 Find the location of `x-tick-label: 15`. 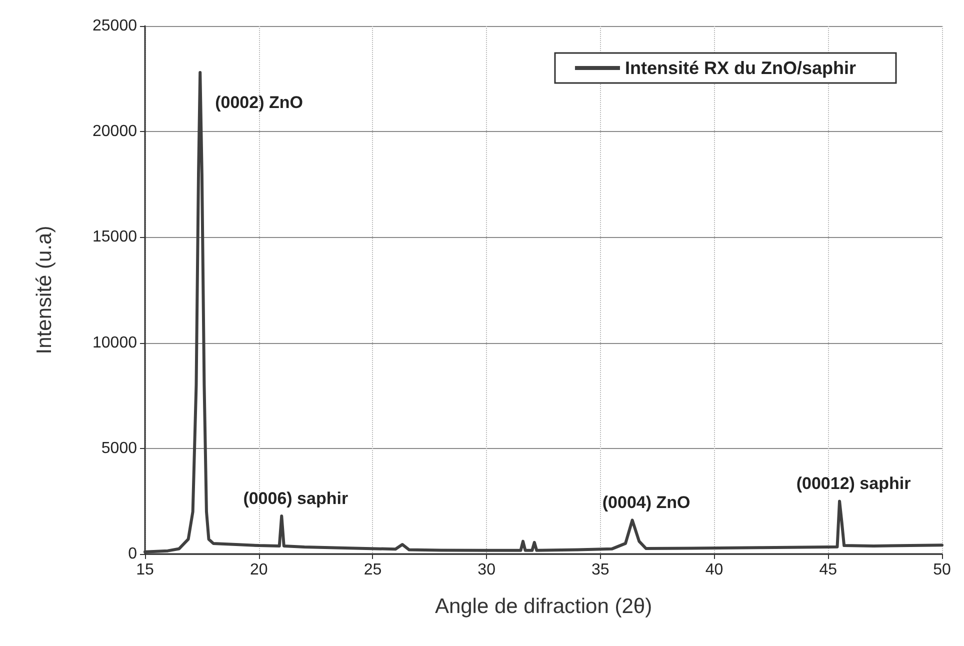

x-tick-label: 15 is located at coordinates (145, 570).